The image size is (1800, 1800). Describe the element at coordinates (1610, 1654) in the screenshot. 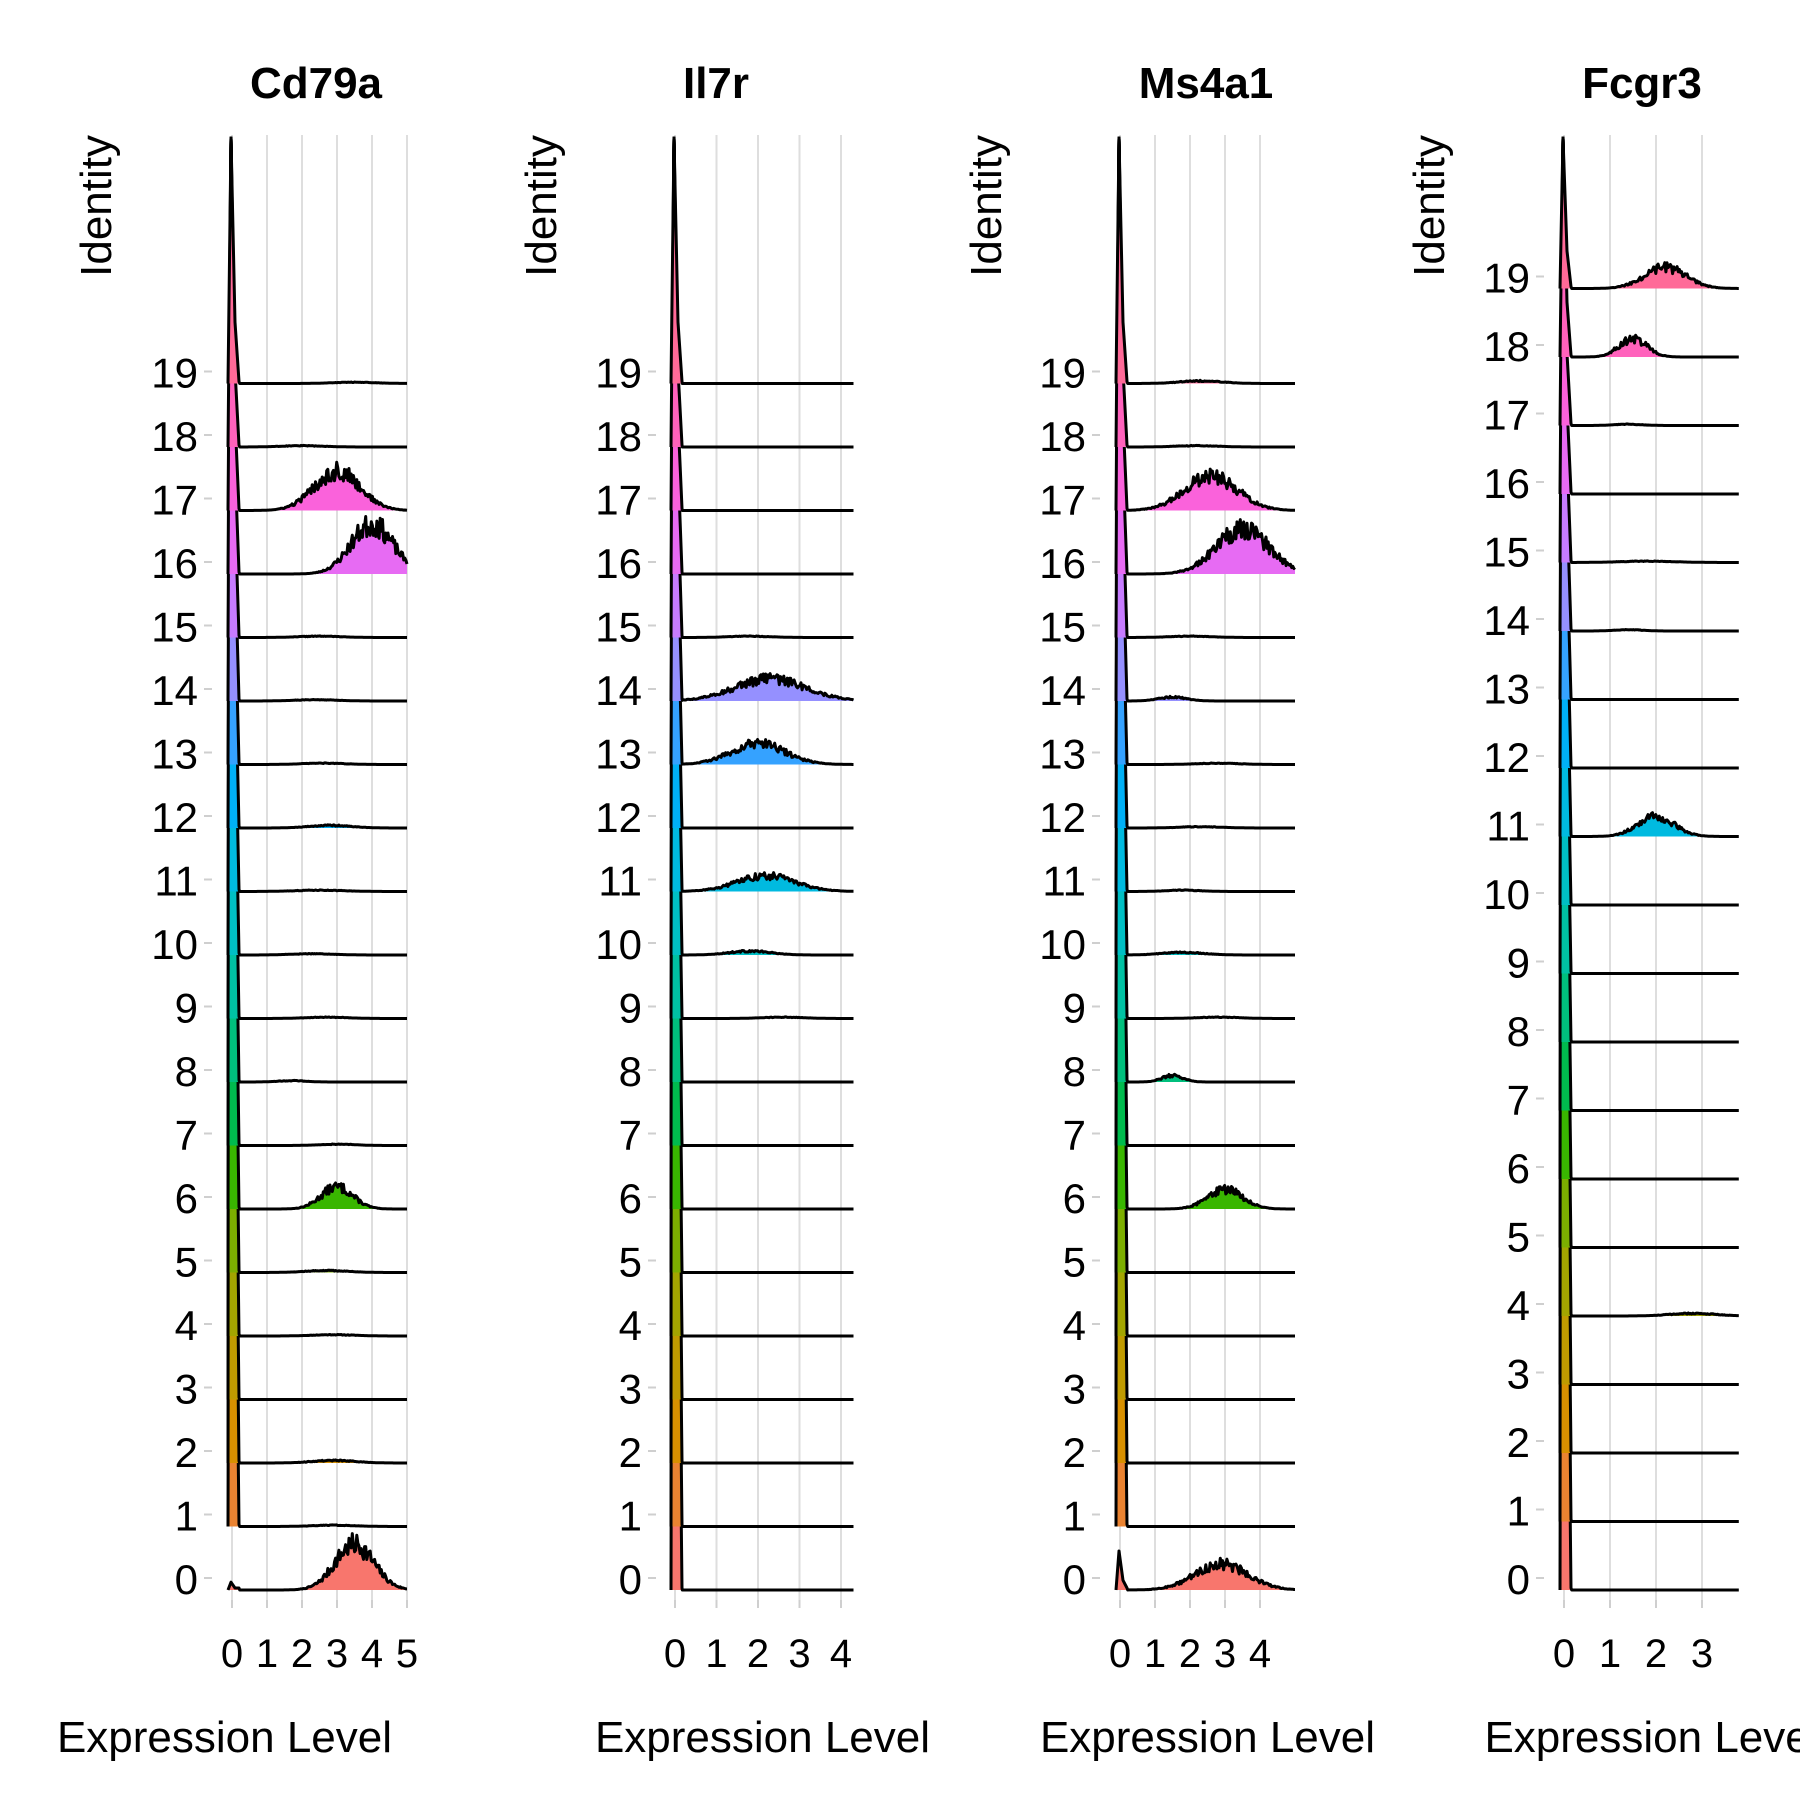

I see `x-tick-label: 1` at that location.